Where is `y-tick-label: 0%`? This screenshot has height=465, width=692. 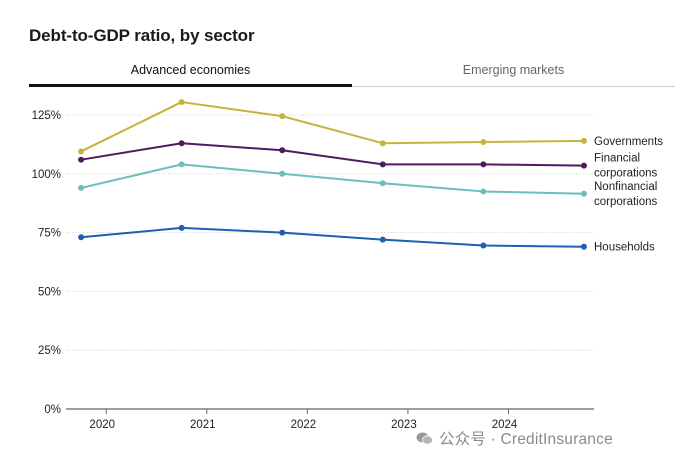
y-tick-label: 0% is located at coordinates (52, 410).